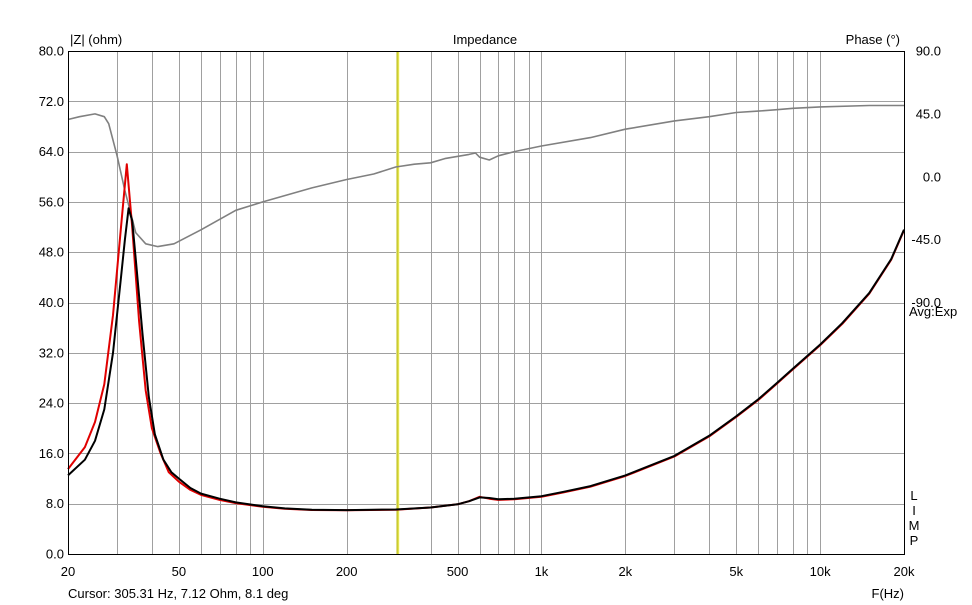 Image resolution: width=972 pixels, height=605 pixels. Describe the element at coordinates (904, 571) in the screenshot. I see `x-tick-label: 20k` at that location.